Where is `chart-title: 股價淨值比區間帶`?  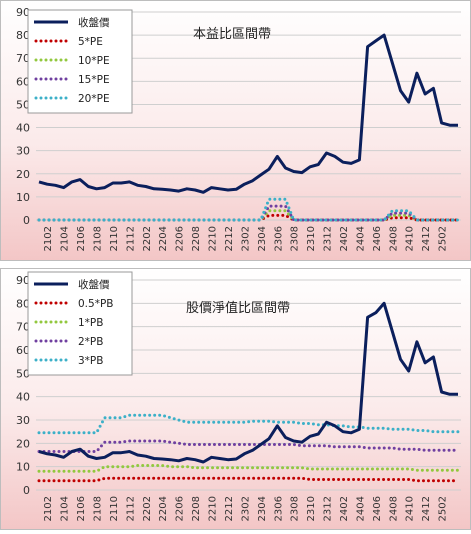 chart-title: 股價淨值比區間帶 is located at coordinates (238, 308).